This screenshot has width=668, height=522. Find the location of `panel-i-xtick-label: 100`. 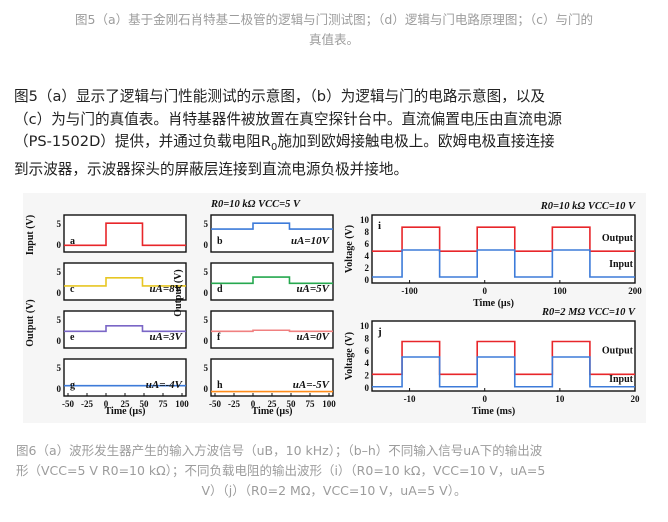

panel-i-xtick-label: 100 is located at coordinates (560, 291).